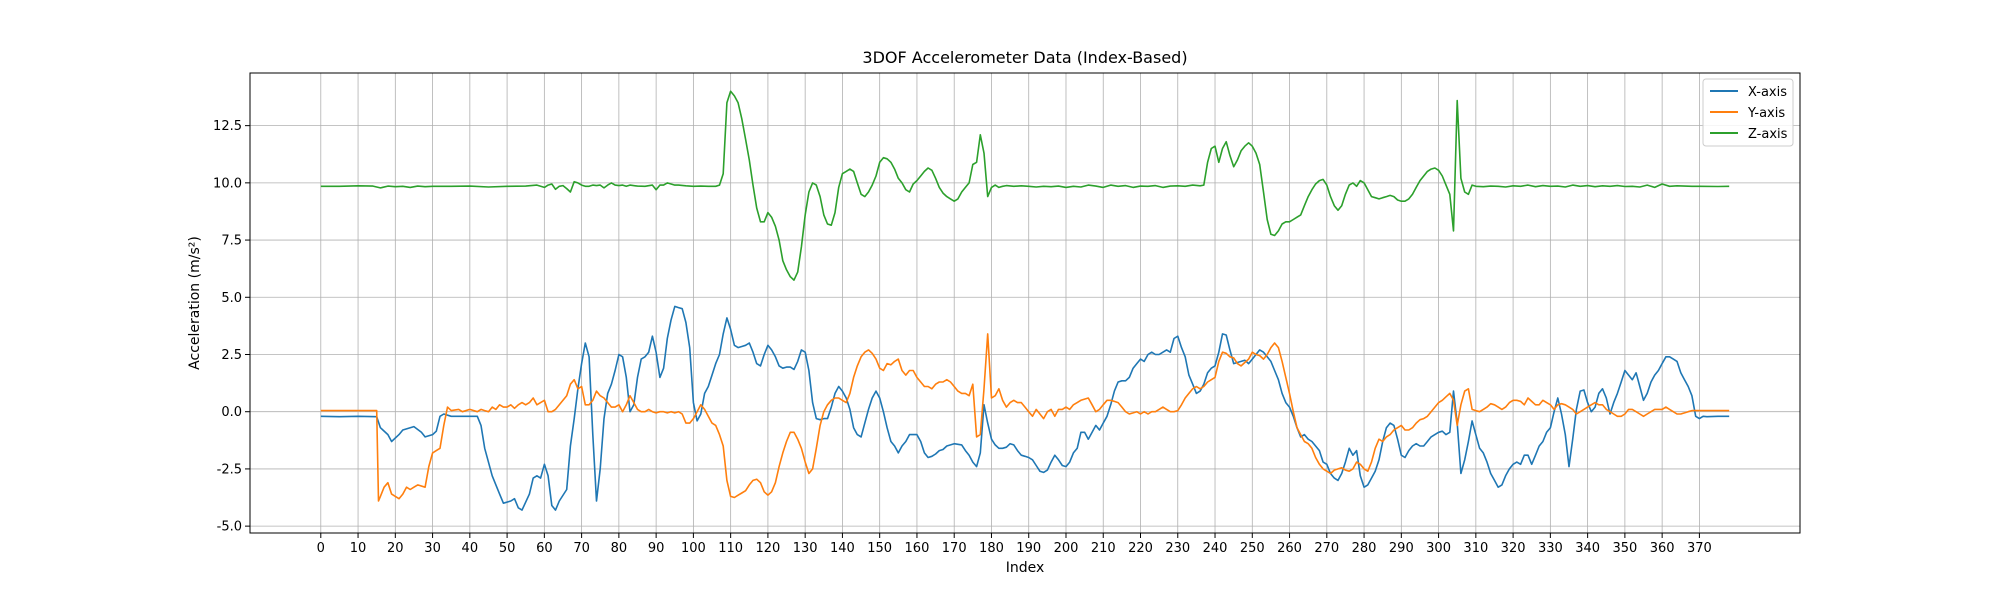  I want to click on x-tick-label: 330, so click(1550, 548).